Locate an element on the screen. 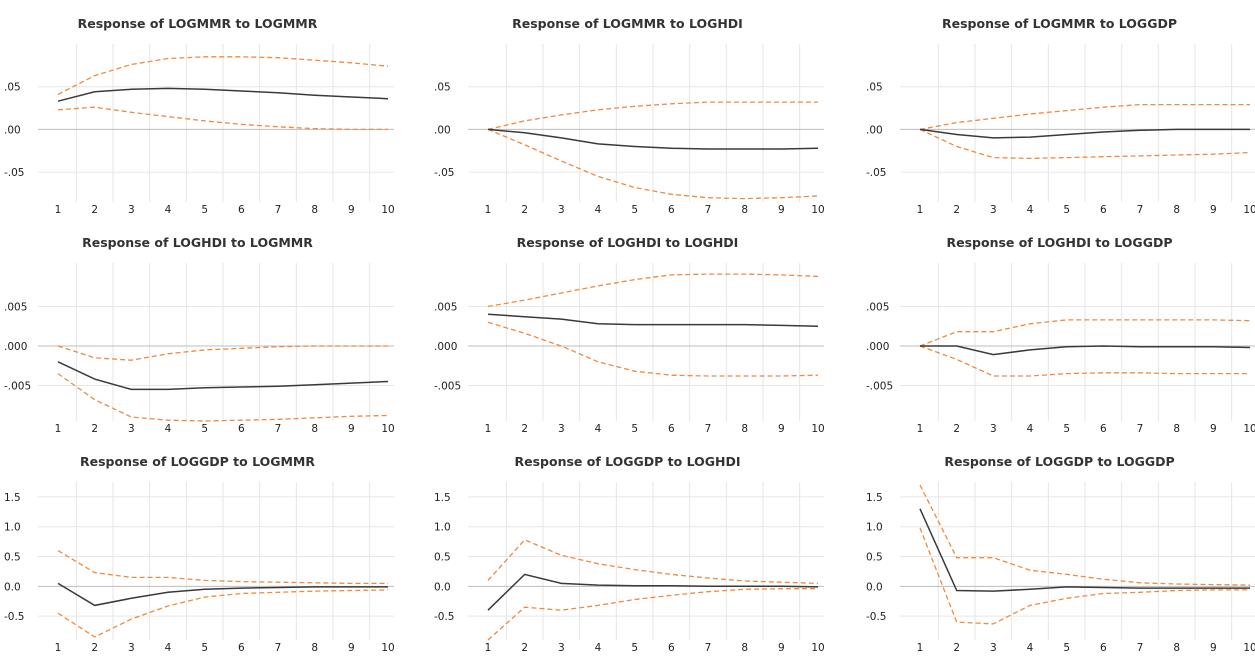  chart-title: Response of LOGGDP to LOGGDP is located at coordinates (1059, 461).